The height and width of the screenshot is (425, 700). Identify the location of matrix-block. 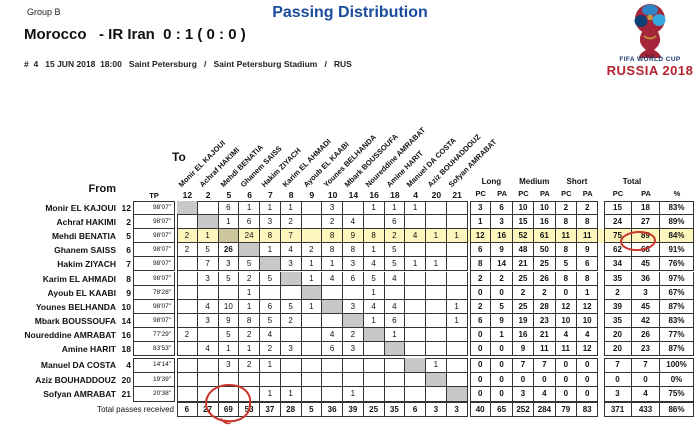
(322, 380).